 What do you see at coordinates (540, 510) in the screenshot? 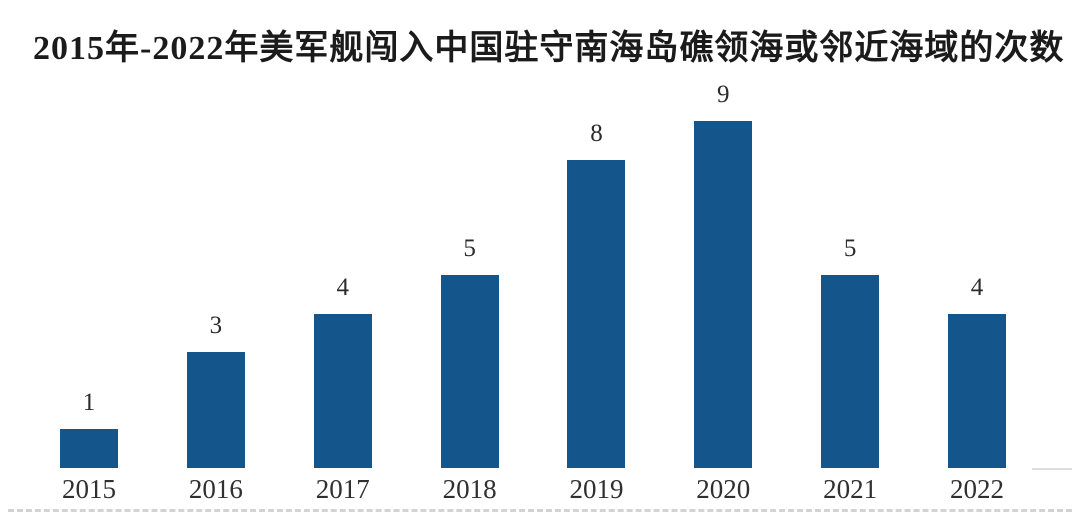
I see `bottom-dashed-line` at bounding box center [540, 510].